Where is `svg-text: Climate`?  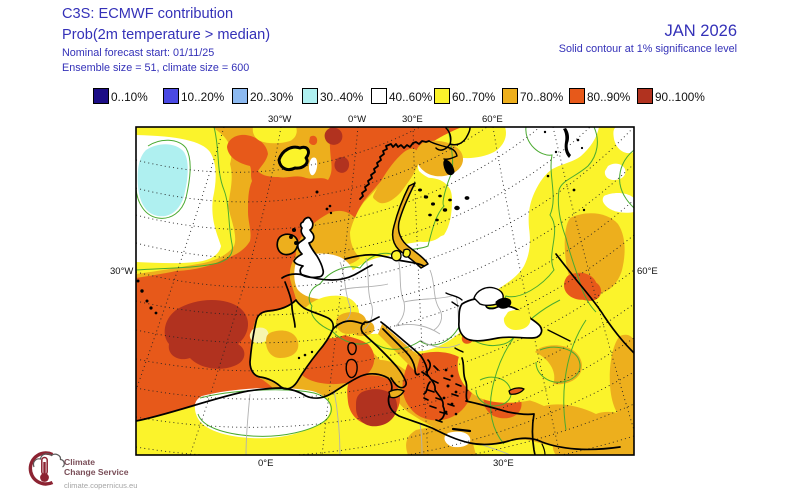
svg-text: Climate is located at coordinates (79, 462).